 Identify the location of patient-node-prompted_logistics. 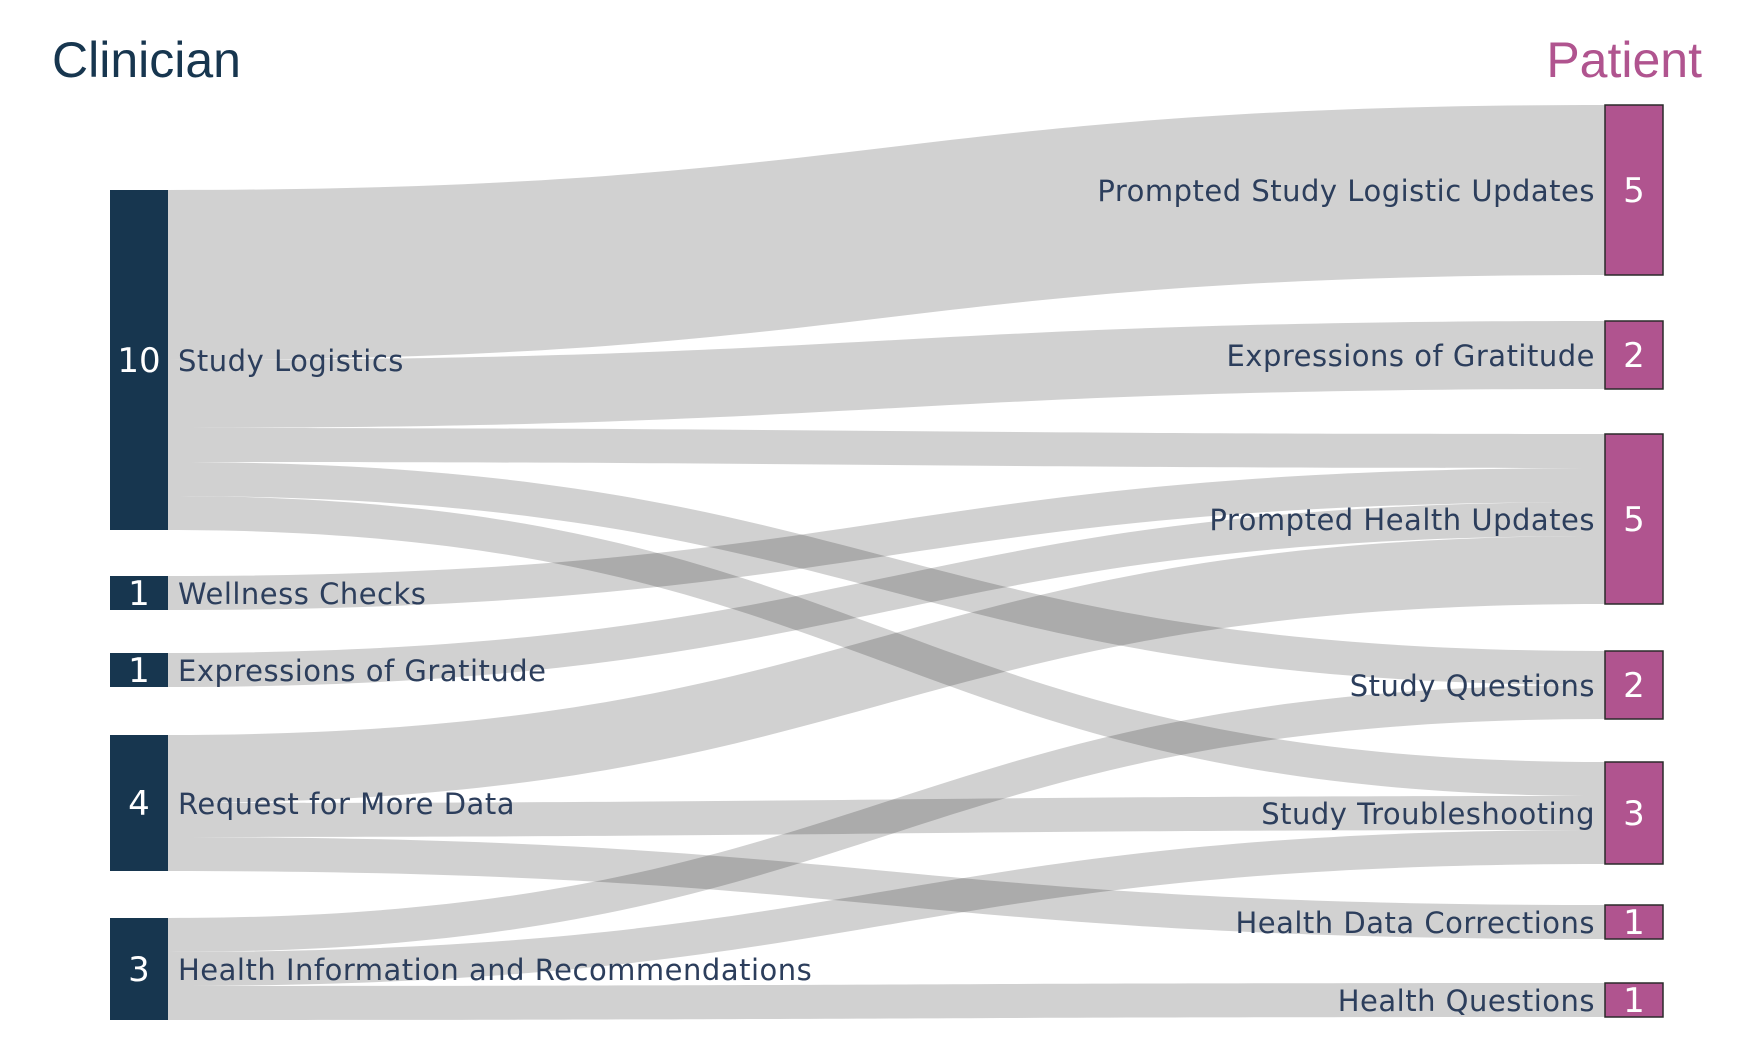
(1634, 190).